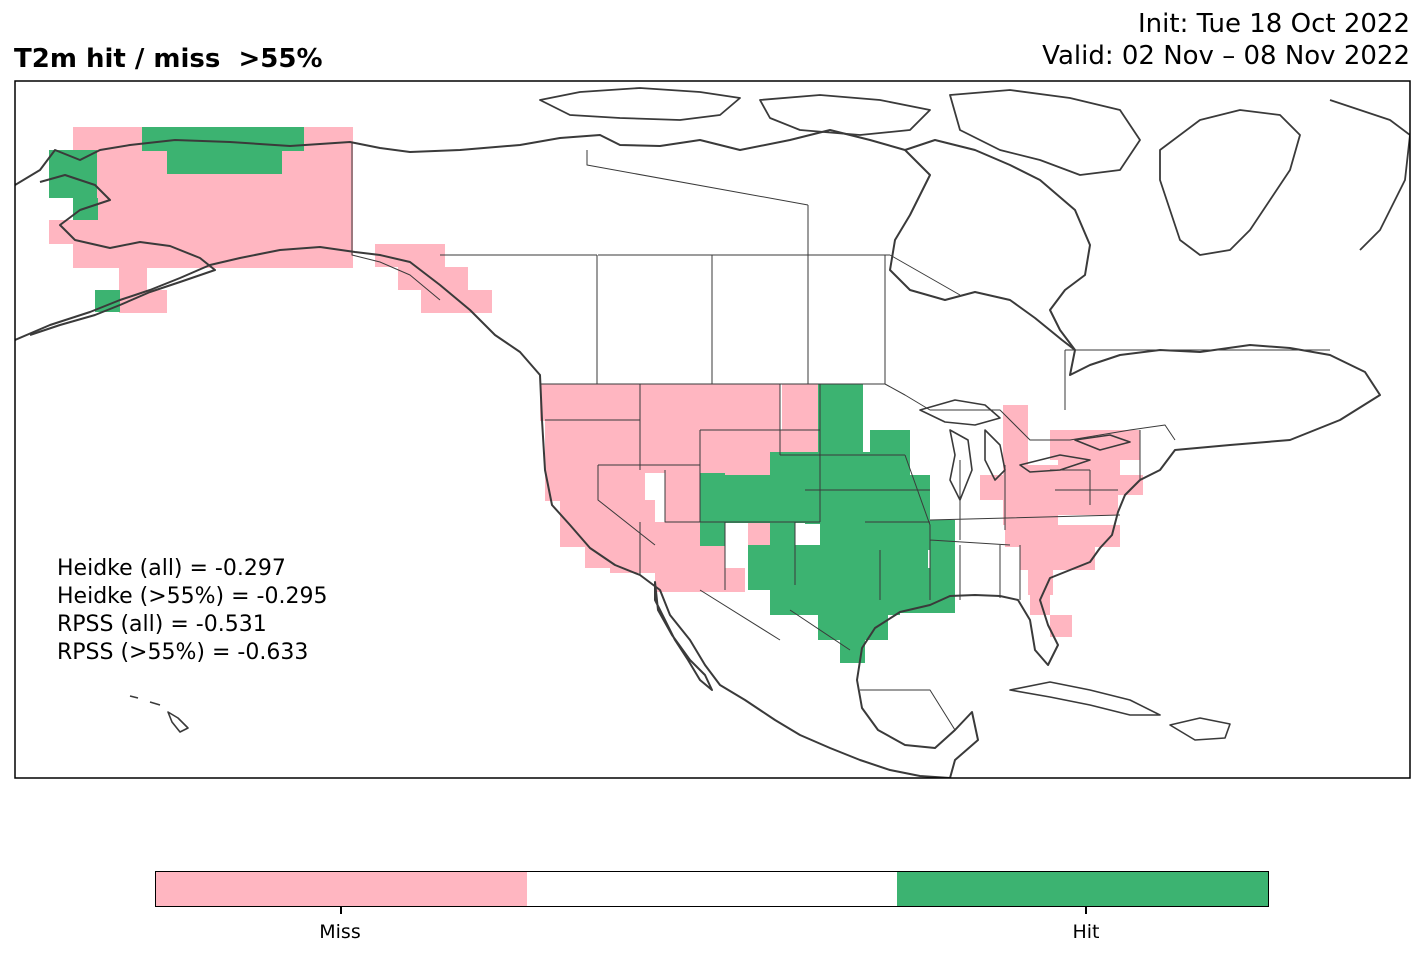 The image size is (1425, 958). I want to click on colorbar-label-miss: Miss, so click(340, 932).